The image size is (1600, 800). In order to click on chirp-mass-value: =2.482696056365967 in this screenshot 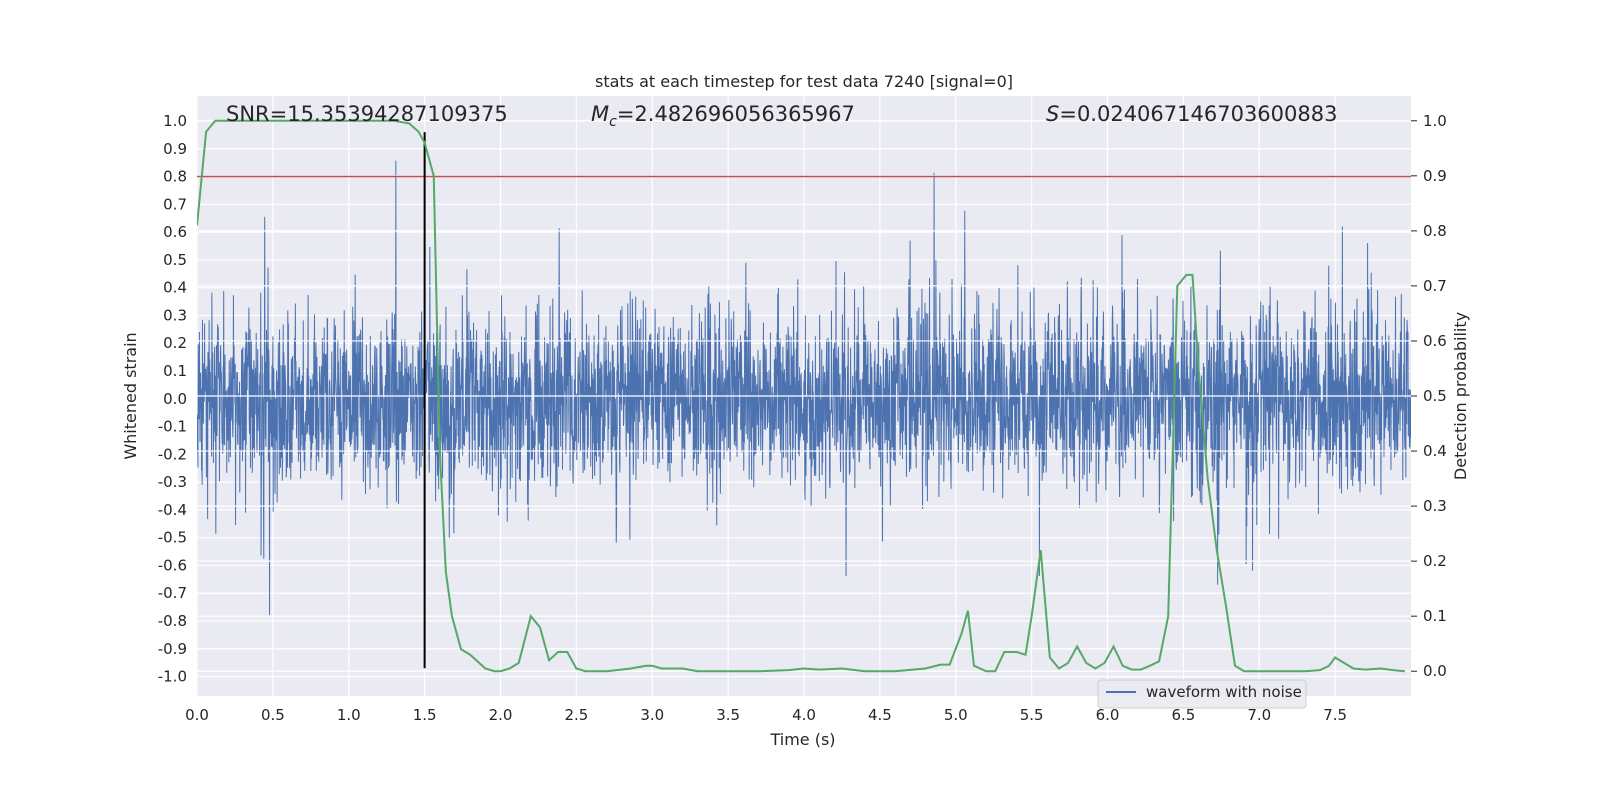, I will do `click(736, 114)`.